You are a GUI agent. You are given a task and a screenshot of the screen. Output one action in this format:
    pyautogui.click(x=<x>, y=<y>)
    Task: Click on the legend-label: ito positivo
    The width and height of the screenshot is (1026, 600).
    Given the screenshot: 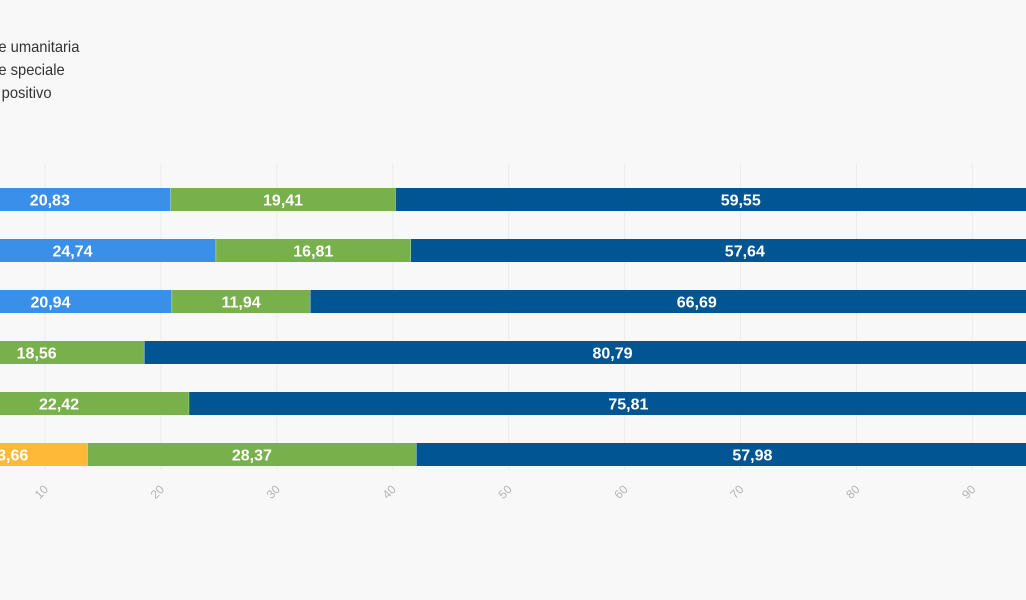 What is the action you would take?
    pyautogui.click(x=26, y=93)
    